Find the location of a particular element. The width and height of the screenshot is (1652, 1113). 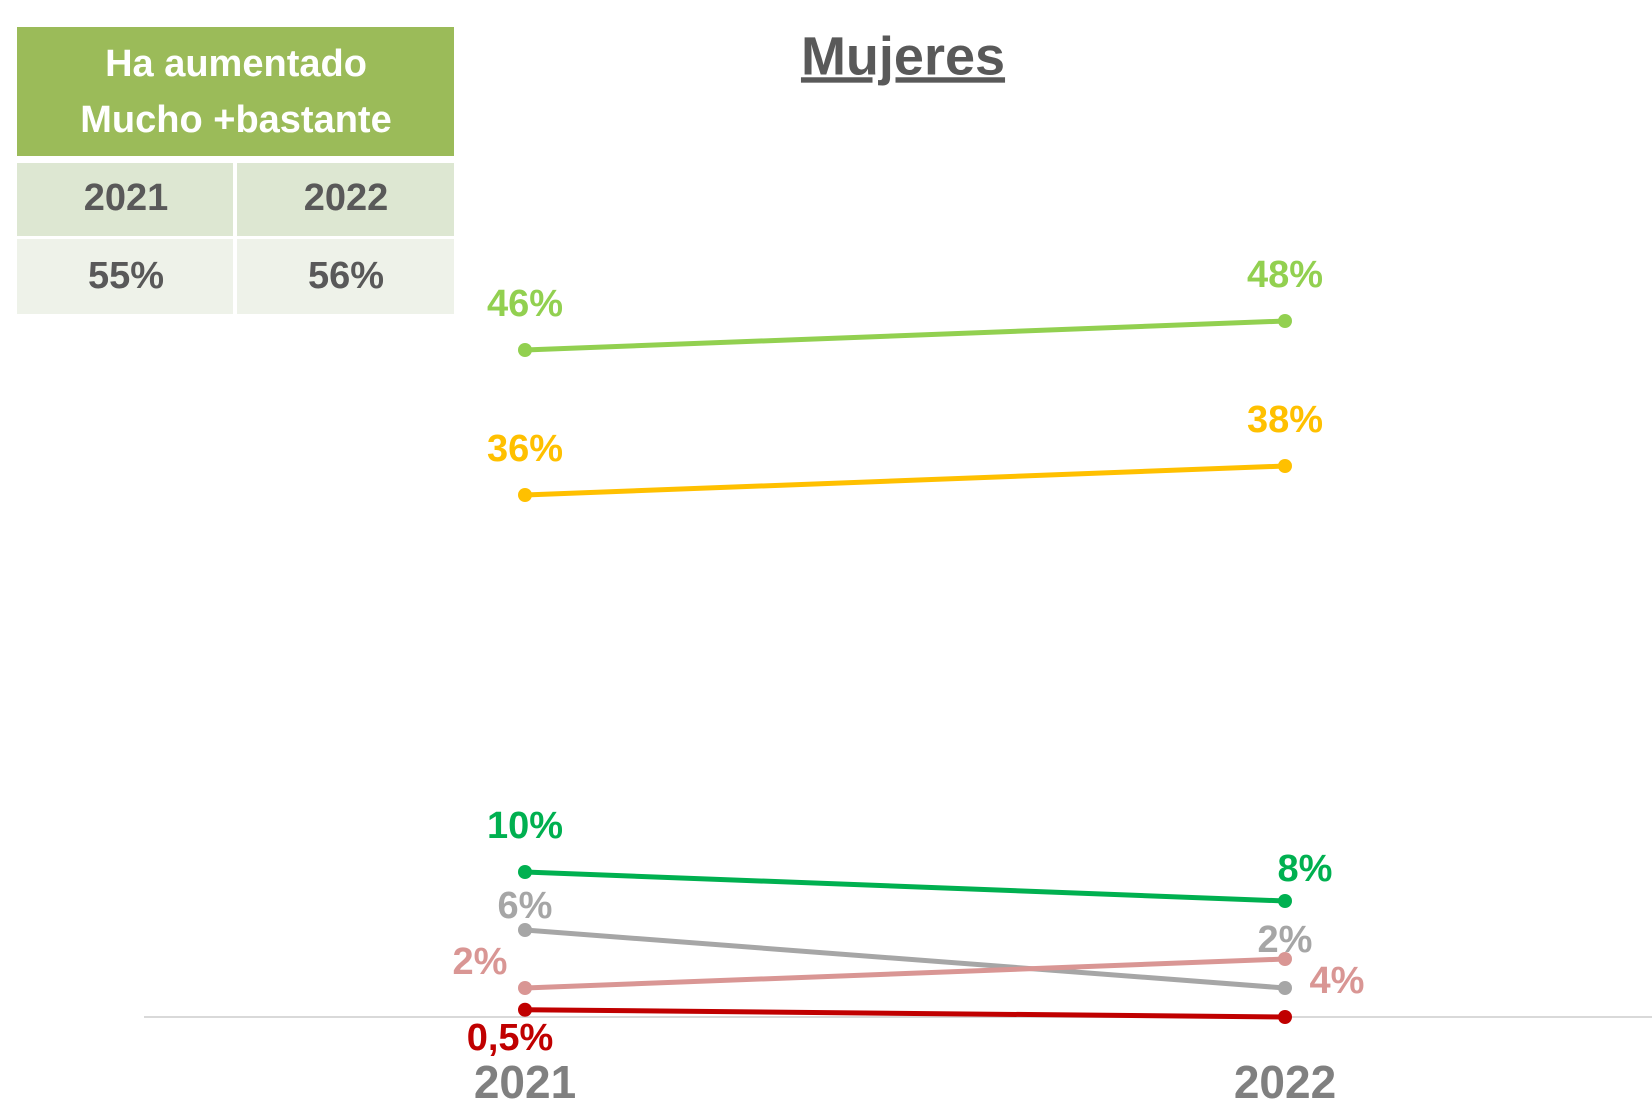

data-label: 2% is located at coordinates (480, 962).